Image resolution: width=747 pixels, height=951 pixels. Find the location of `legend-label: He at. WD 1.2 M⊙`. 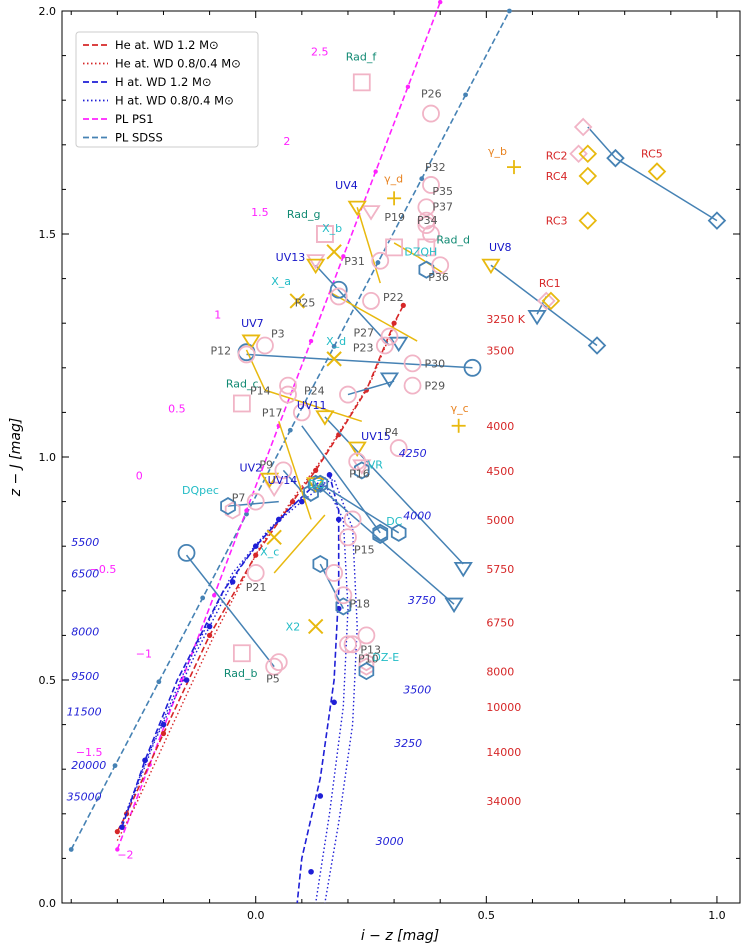

legend-label: He at. WD 1.2 M⊙ is located at coordinates (167, 45).